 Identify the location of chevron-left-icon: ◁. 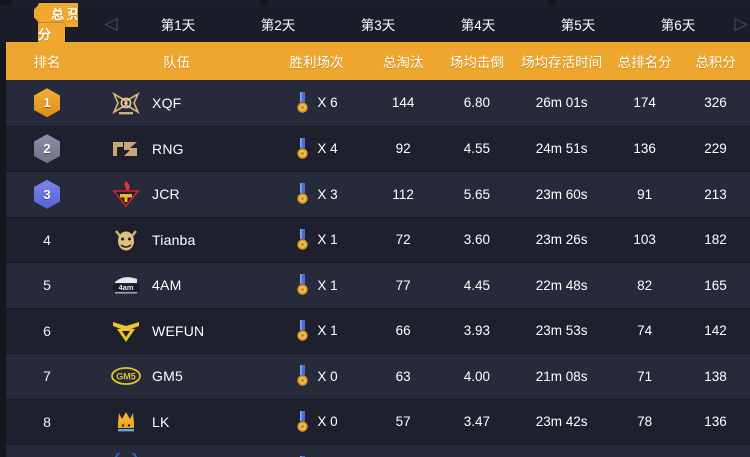
(111, 23).